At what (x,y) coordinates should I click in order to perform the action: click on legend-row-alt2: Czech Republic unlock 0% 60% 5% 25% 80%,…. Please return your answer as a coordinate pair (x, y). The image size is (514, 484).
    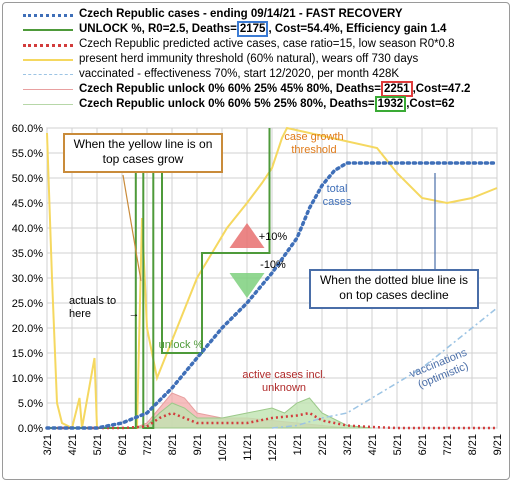
    Looking at the image, I should click on (263, 104).